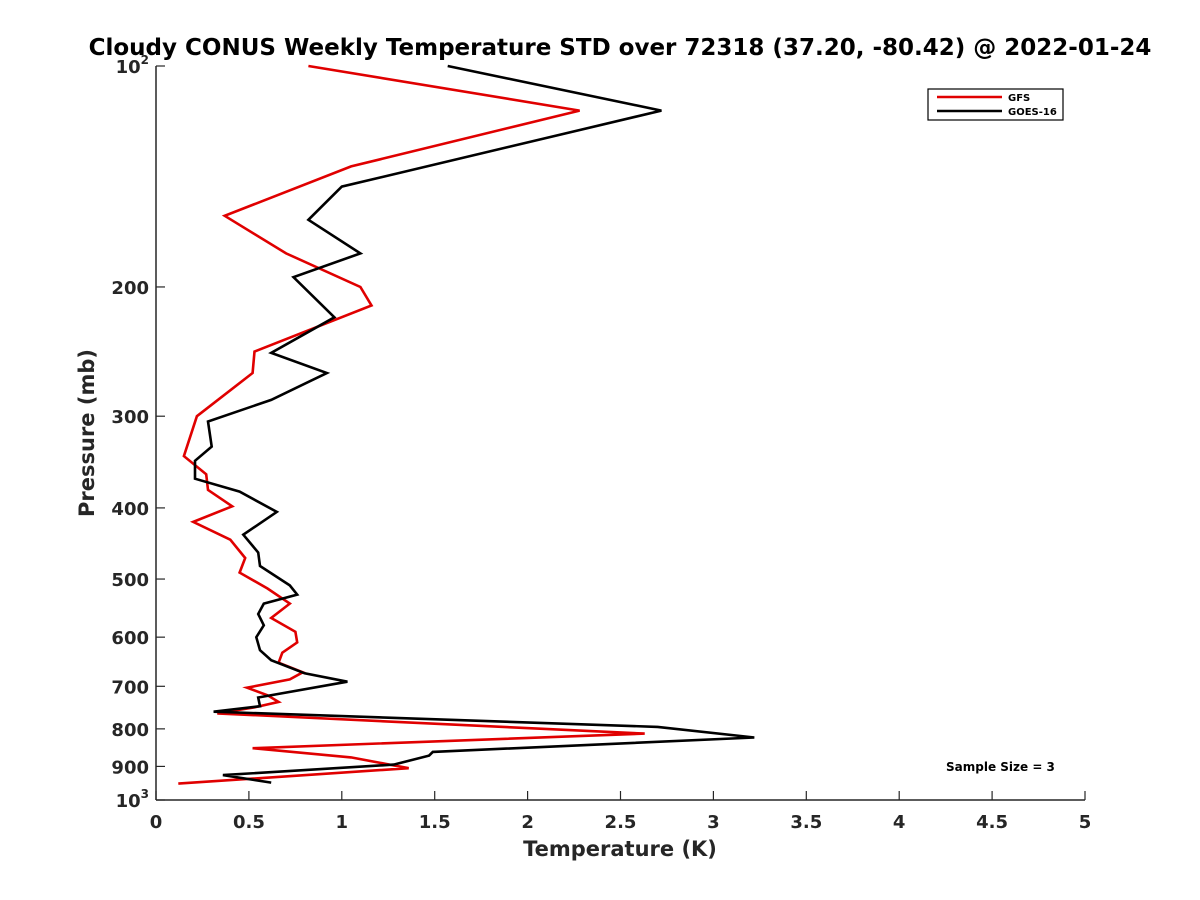 The height and width of the screenshot is (900, 1200). I want to click on y-tick-label: 400, so click(130, 509).